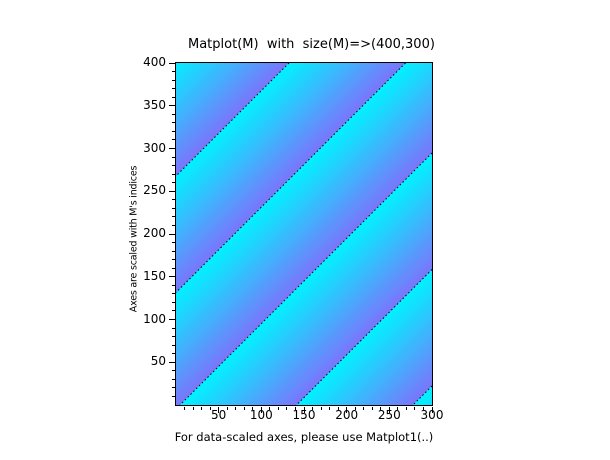  What do you see at coordinates (432, 415) in the screenshot?
I see `x-tick-label: 300` at bounding box center [432, 415].